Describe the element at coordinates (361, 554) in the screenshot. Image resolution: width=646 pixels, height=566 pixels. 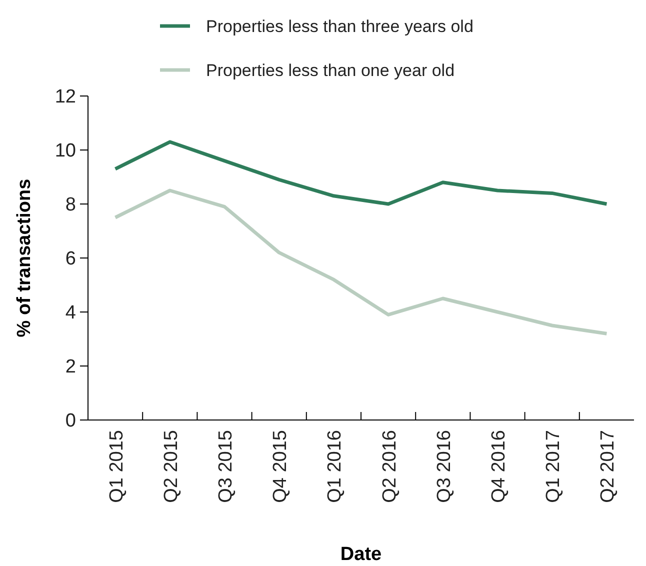
I see `x-axis-title: Date` at that location.